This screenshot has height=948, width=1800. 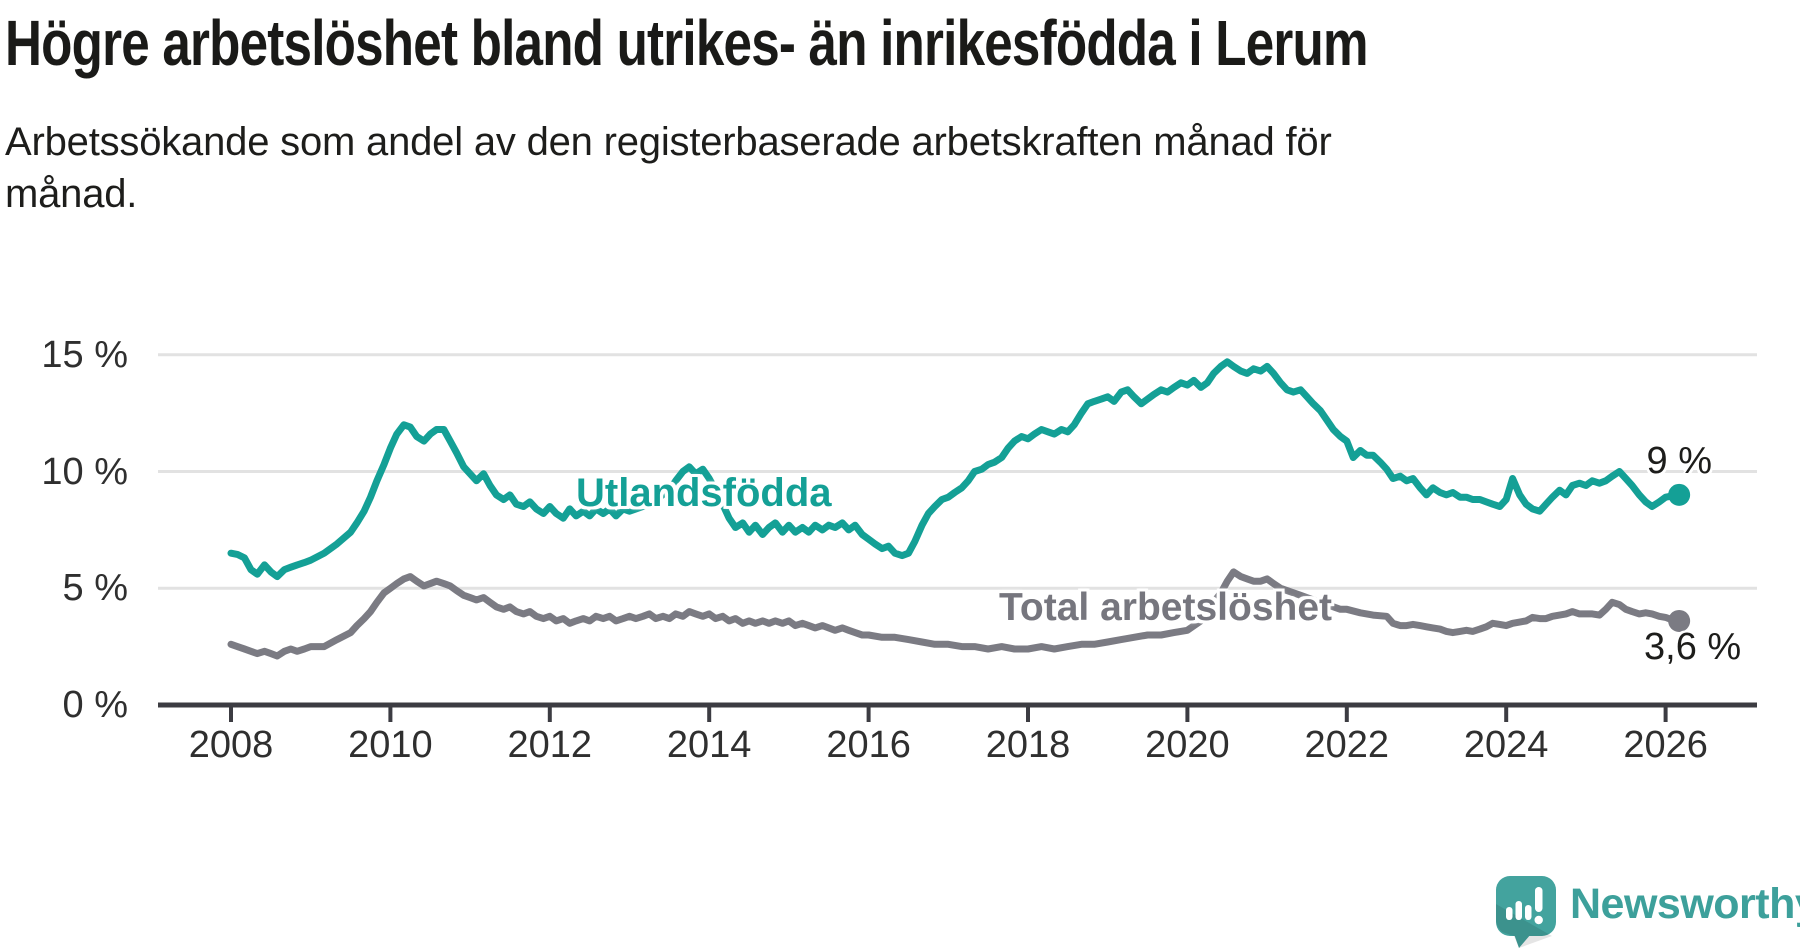 What do you see at coordinates (1506, 745) in the screenshot?
I see `x-tick-label-2024: 2024` at bounding box center [1506, 745].